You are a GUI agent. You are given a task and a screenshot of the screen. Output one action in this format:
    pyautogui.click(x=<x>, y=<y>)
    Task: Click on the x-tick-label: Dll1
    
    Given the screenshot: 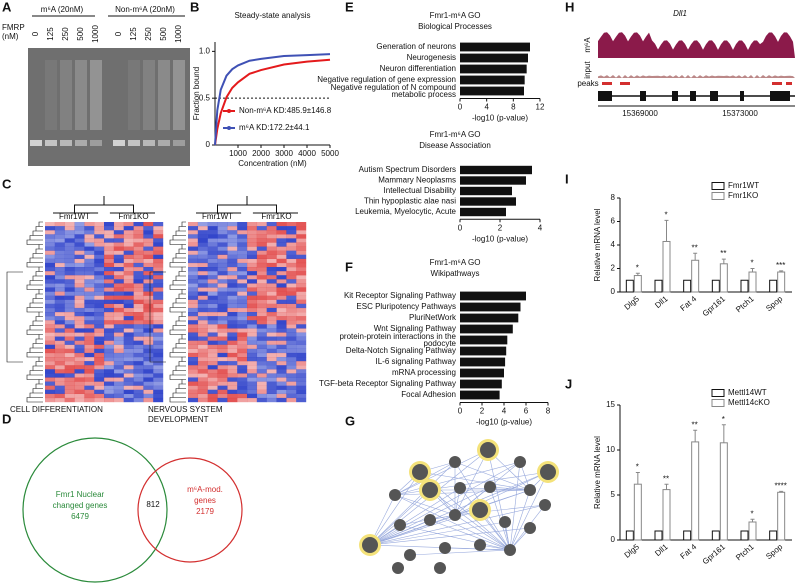 What is the action you would take?
    pyautogui.click(x=661, y=550)
    